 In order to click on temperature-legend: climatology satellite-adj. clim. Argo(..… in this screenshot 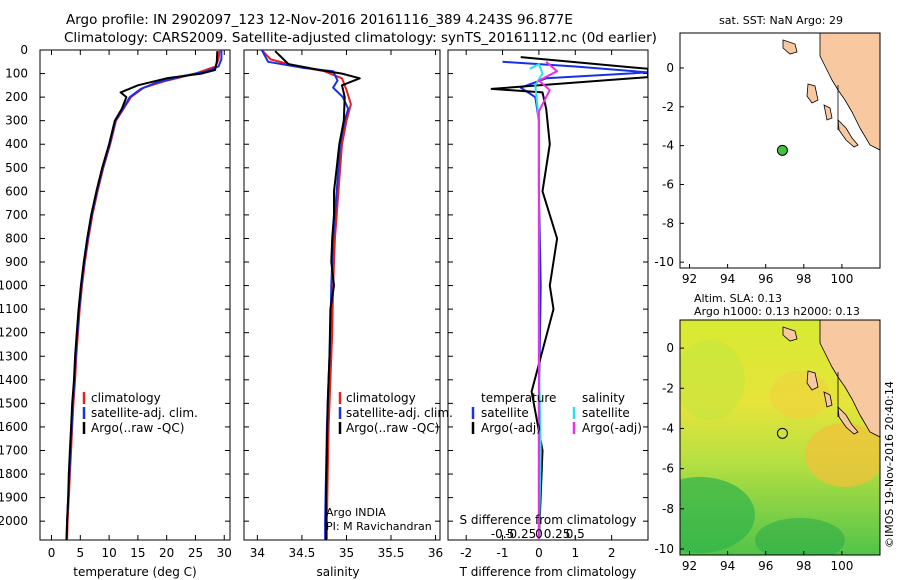, I will do `click(140, 413)`.